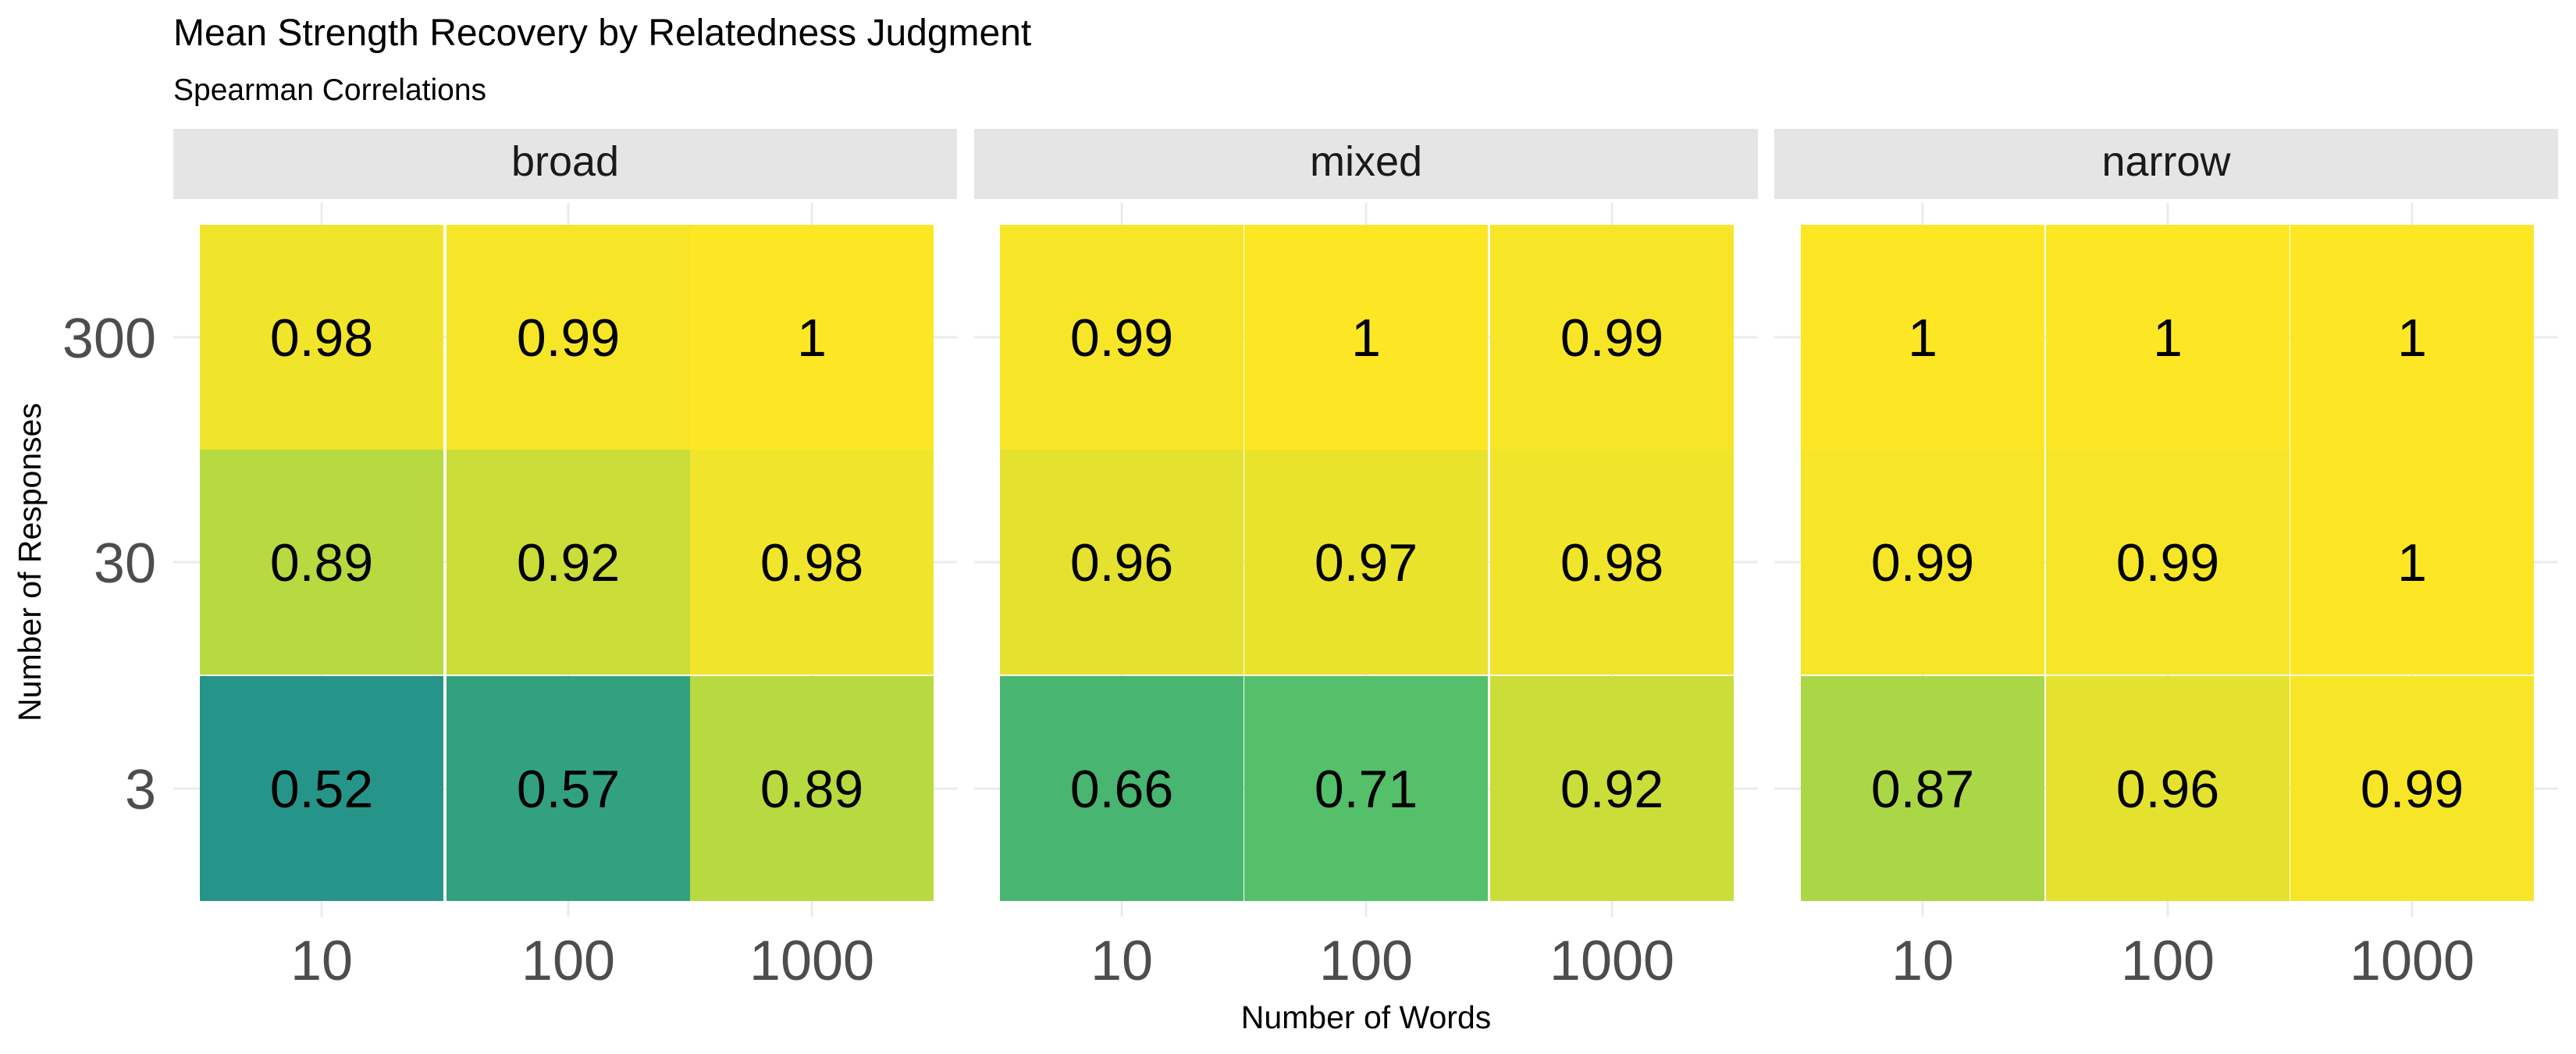 Image resolution: width=2576 pixels, height=1054 pixels. Describe the element at coordinates (109, 339) in the screenshot. I see `y-tick-label: 300` at that location.